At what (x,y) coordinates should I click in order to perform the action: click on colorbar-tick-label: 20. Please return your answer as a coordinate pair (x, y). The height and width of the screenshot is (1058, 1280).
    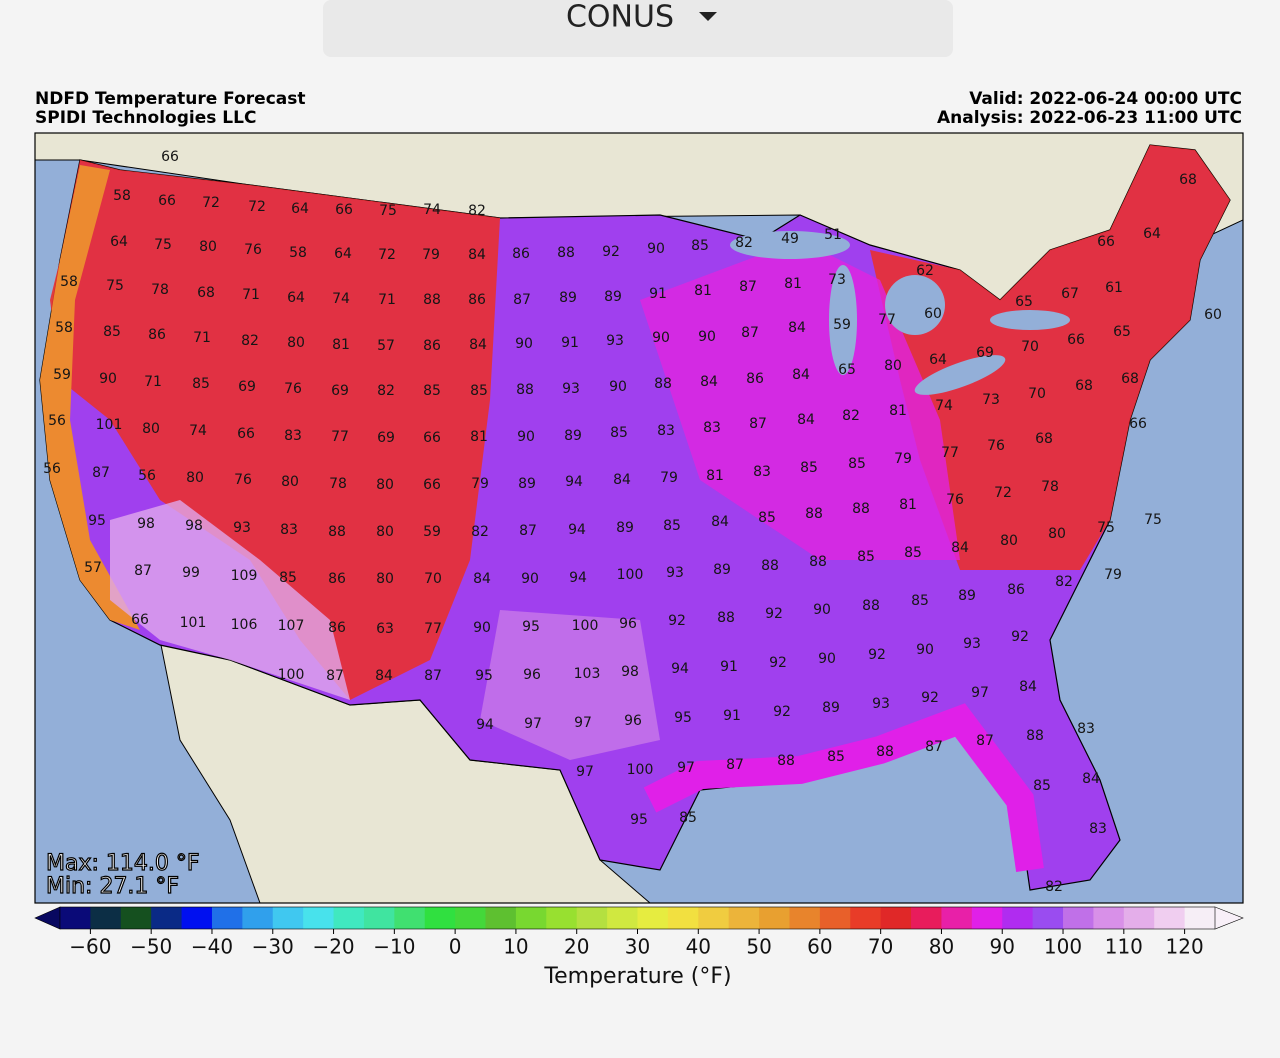
    Looking at the image, I should click on (576, 947).